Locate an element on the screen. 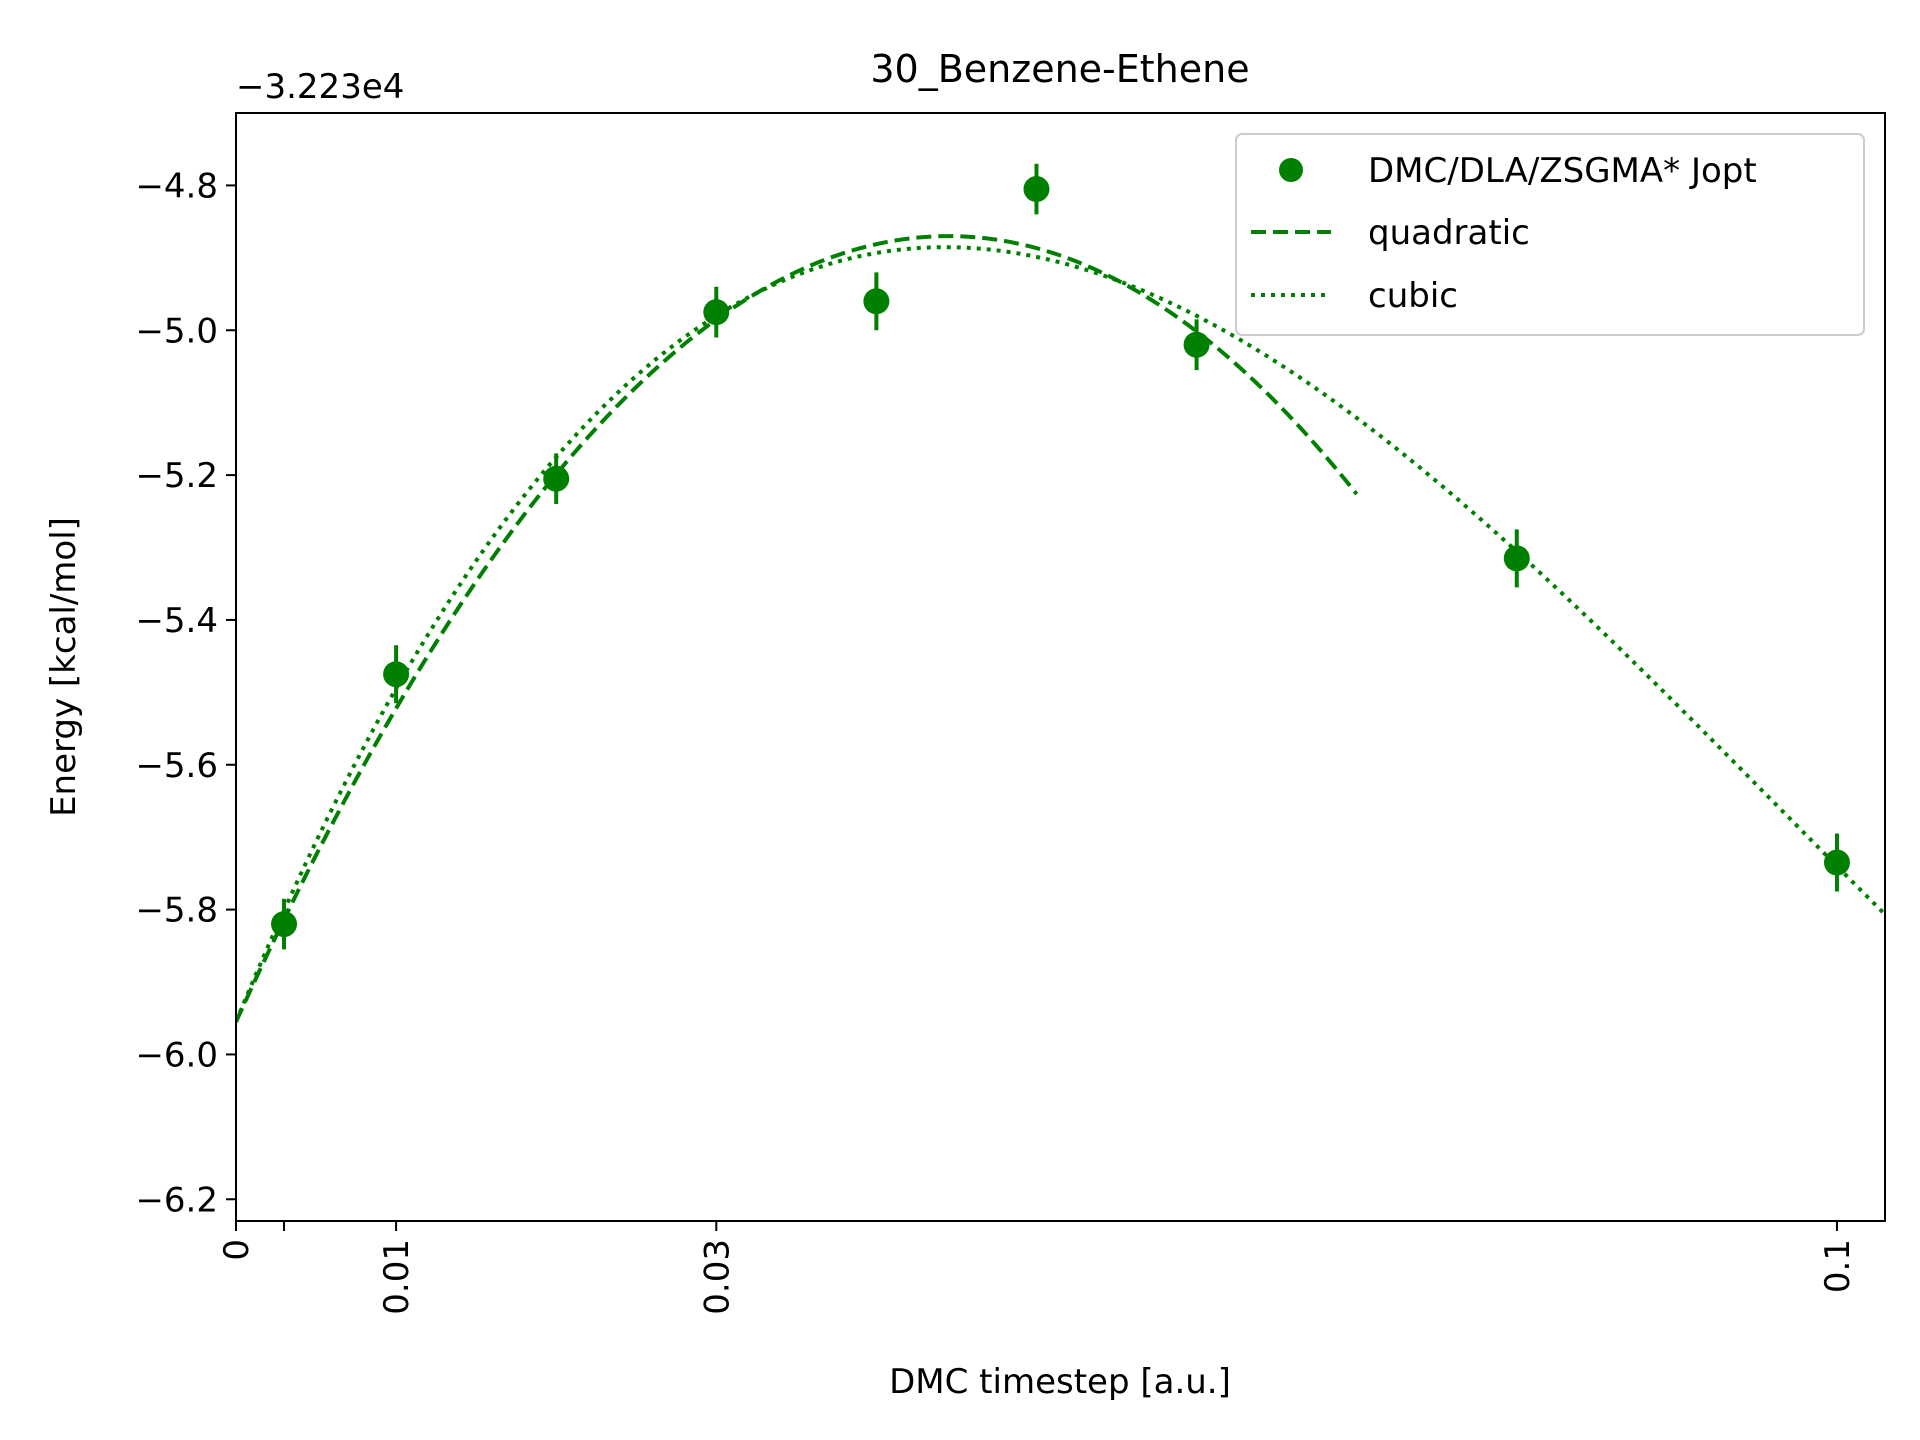  y-tick-label: −4.8 is located at coordinates (176, 186).